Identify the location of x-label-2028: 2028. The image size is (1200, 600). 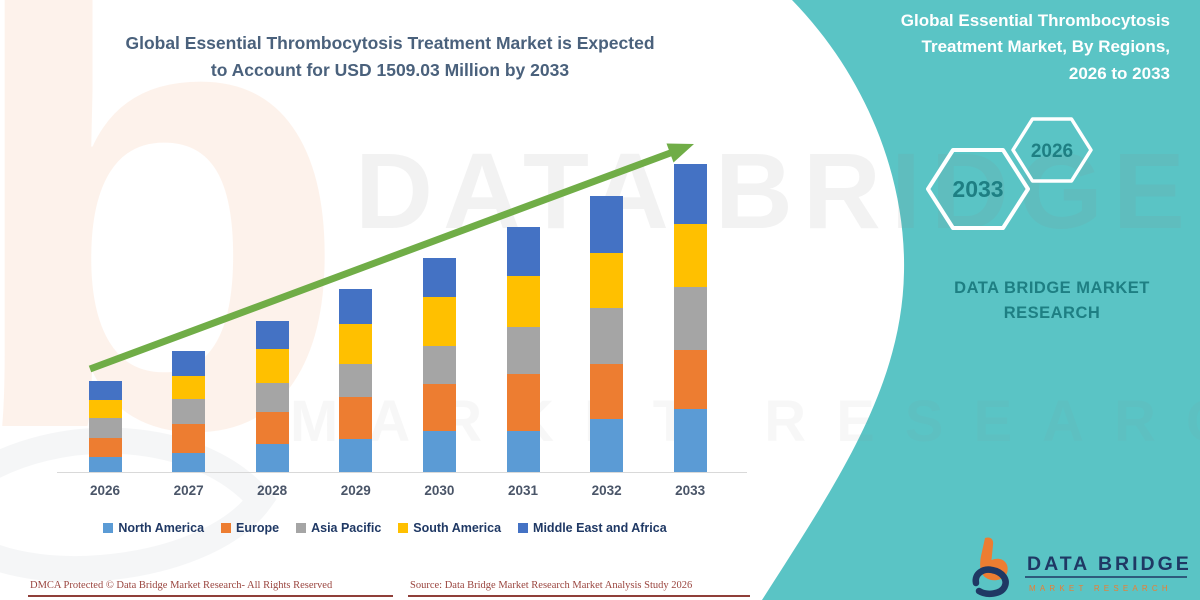
(272, 490).